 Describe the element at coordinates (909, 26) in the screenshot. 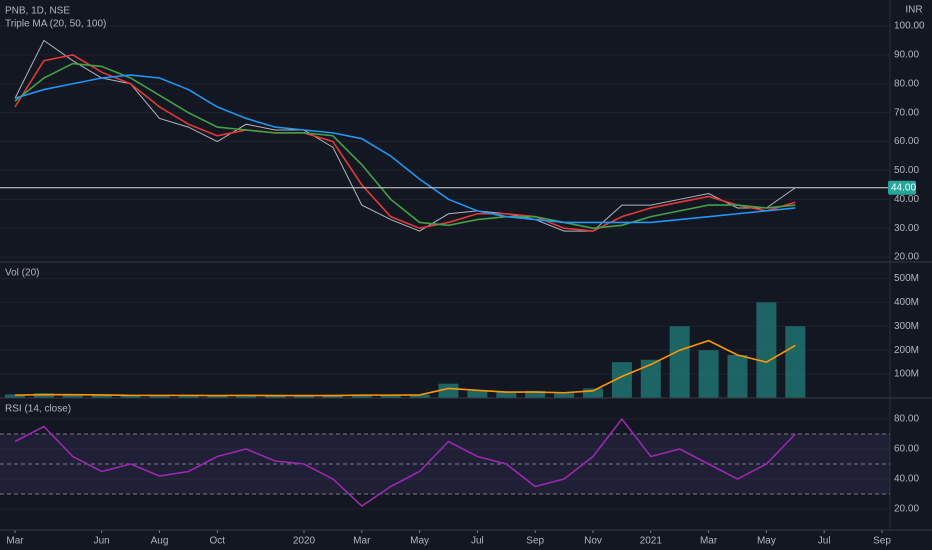

I see `y-tick-label: 100.00` at that location.